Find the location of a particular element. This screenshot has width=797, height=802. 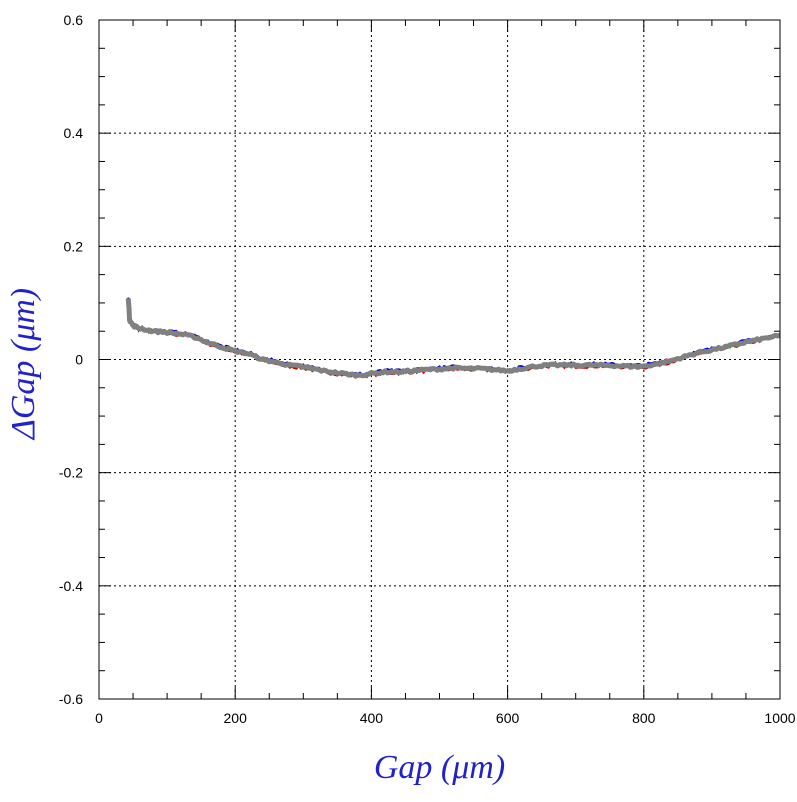

y-tick-label: 0.4 is located at coordinates (74, 133).